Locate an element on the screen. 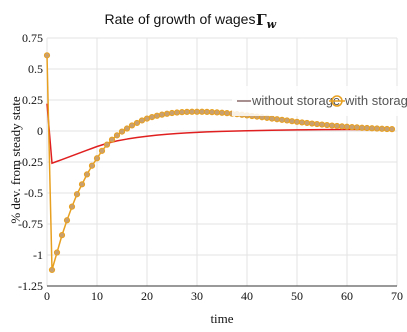 The image size is (407, 332). legend-item-without-storage: without storage is located at coordinates (288, 100).